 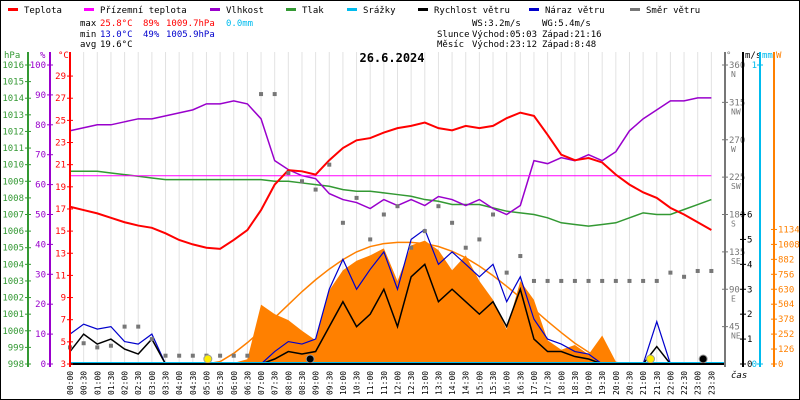 I want to click on direction-tick-label: 45, so click(x=734, y=328).